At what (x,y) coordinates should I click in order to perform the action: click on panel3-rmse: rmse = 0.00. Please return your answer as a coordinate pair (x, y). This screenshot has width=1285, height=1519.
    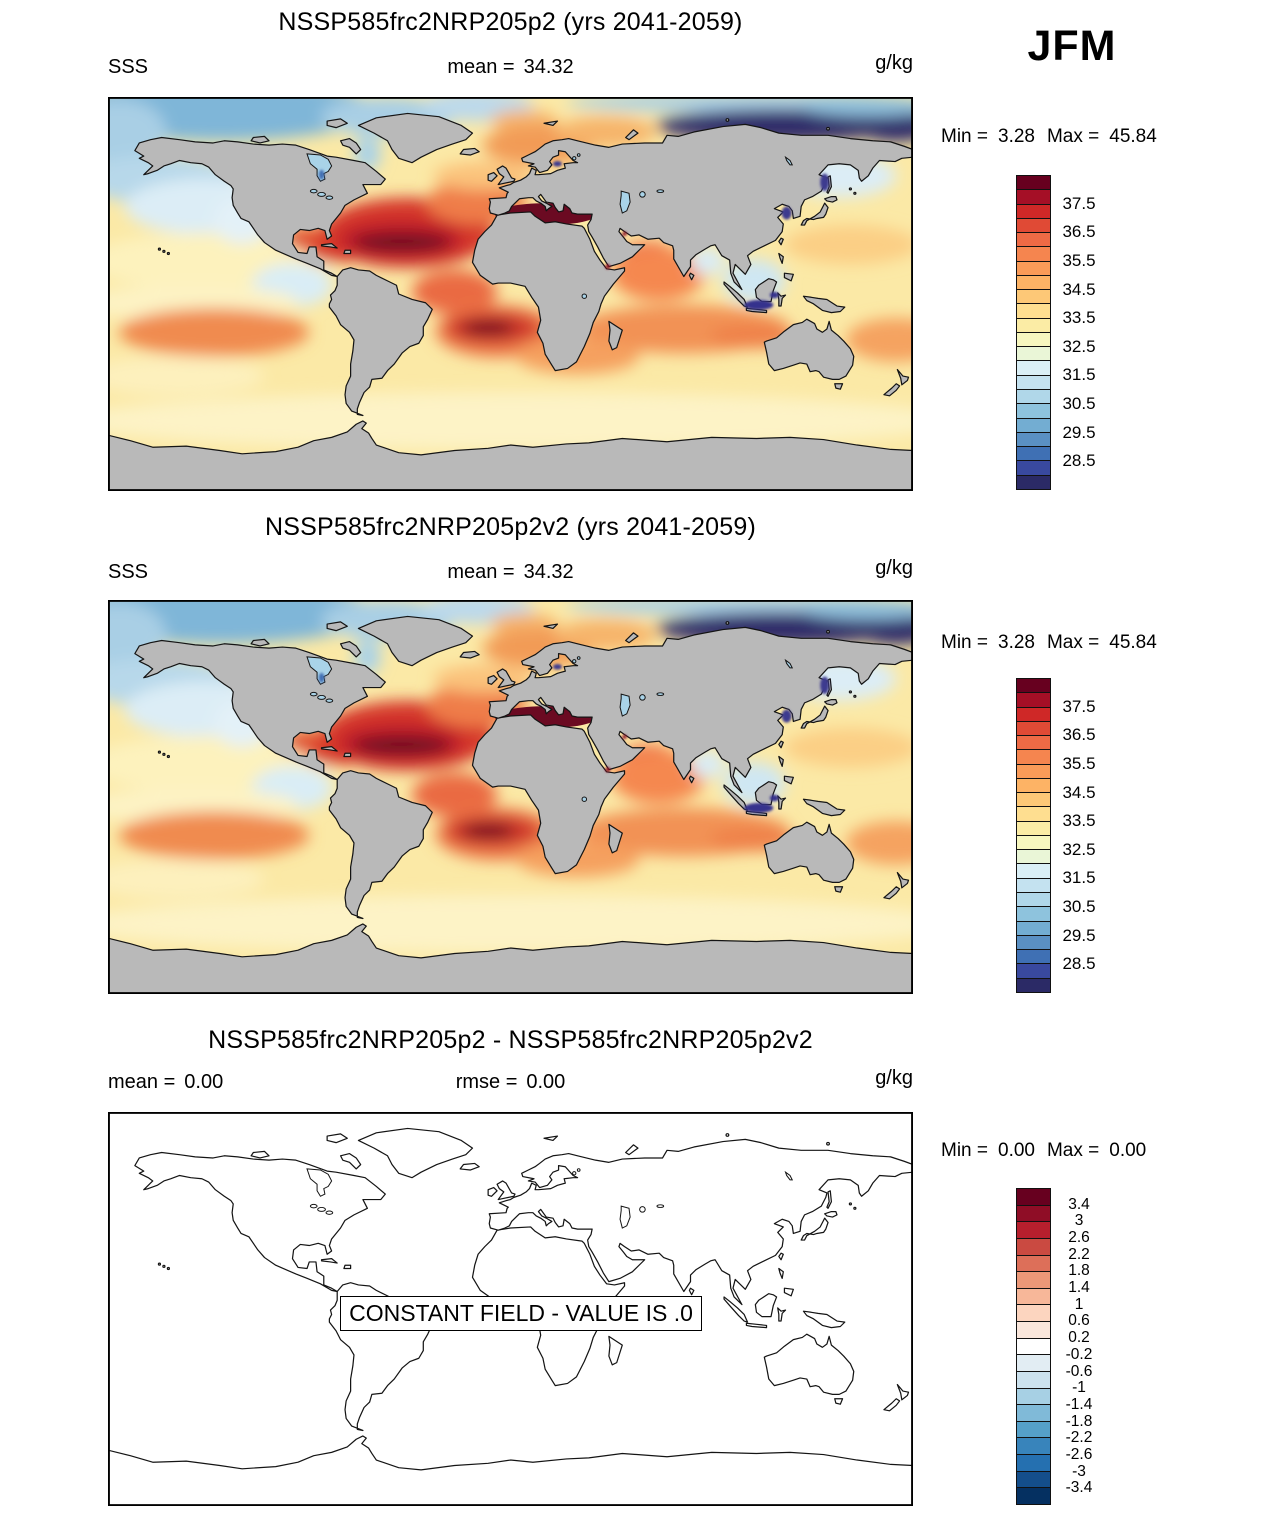
    Looking at the image, I should click on (510, 1082).